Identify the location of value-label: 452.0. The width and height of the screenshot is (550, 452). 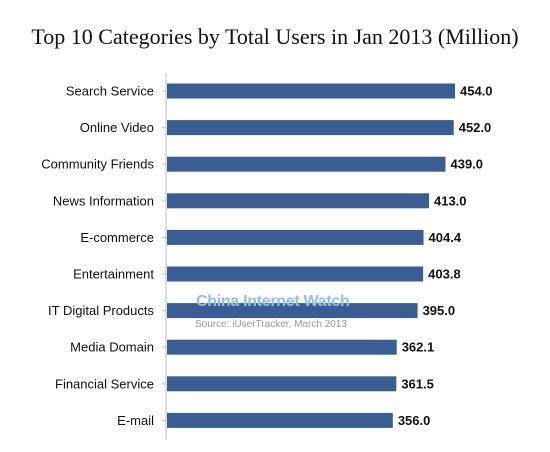
(475, 127).